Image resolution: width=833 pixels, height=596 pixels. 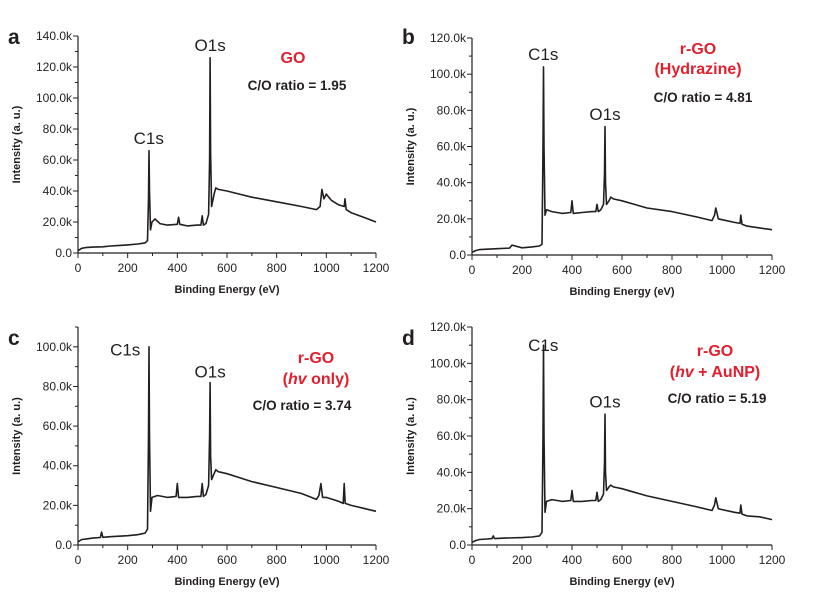 I want to click on sample-label: (hv only), so click(x=316, y=379).